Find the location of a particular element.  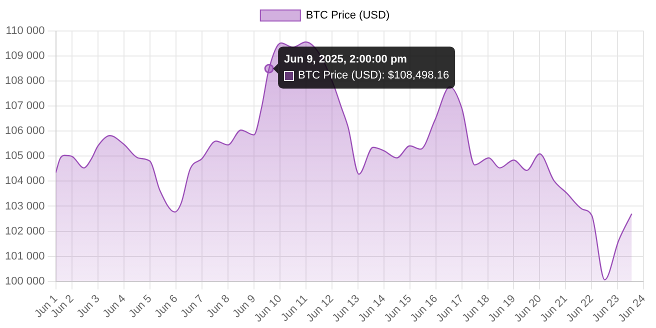

y-tick-label: 100 000 is located at coordinates (24, 281).